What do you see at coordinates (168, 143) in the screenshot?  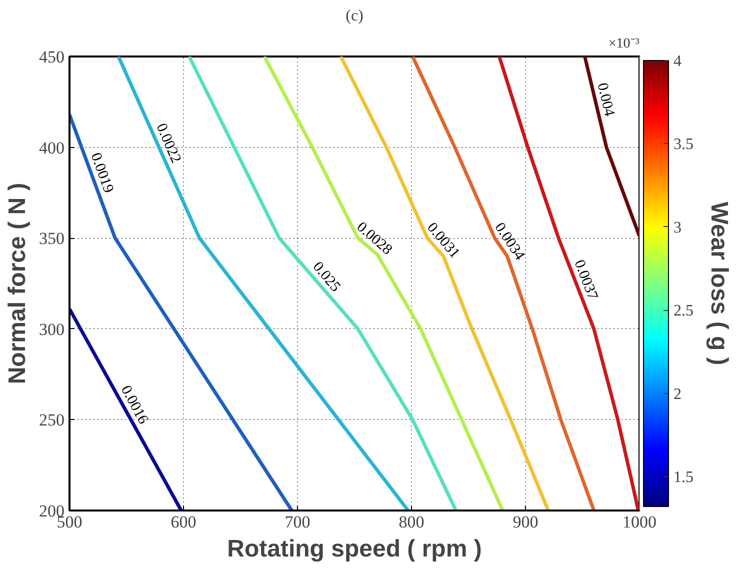 I see `text: 0.0022` at bounding box center [168, 143].